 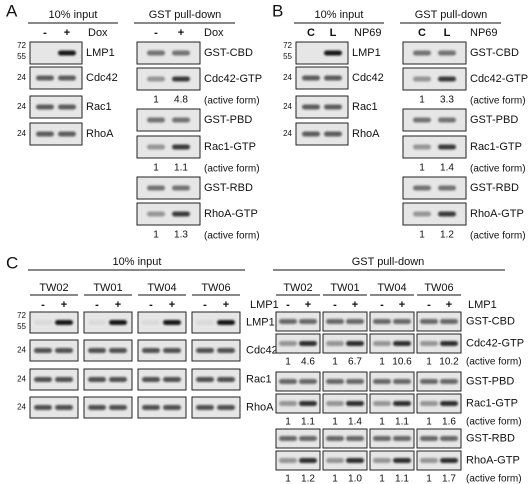 I want to click on cell-line-label: TW01, so click(x=107, y=288).